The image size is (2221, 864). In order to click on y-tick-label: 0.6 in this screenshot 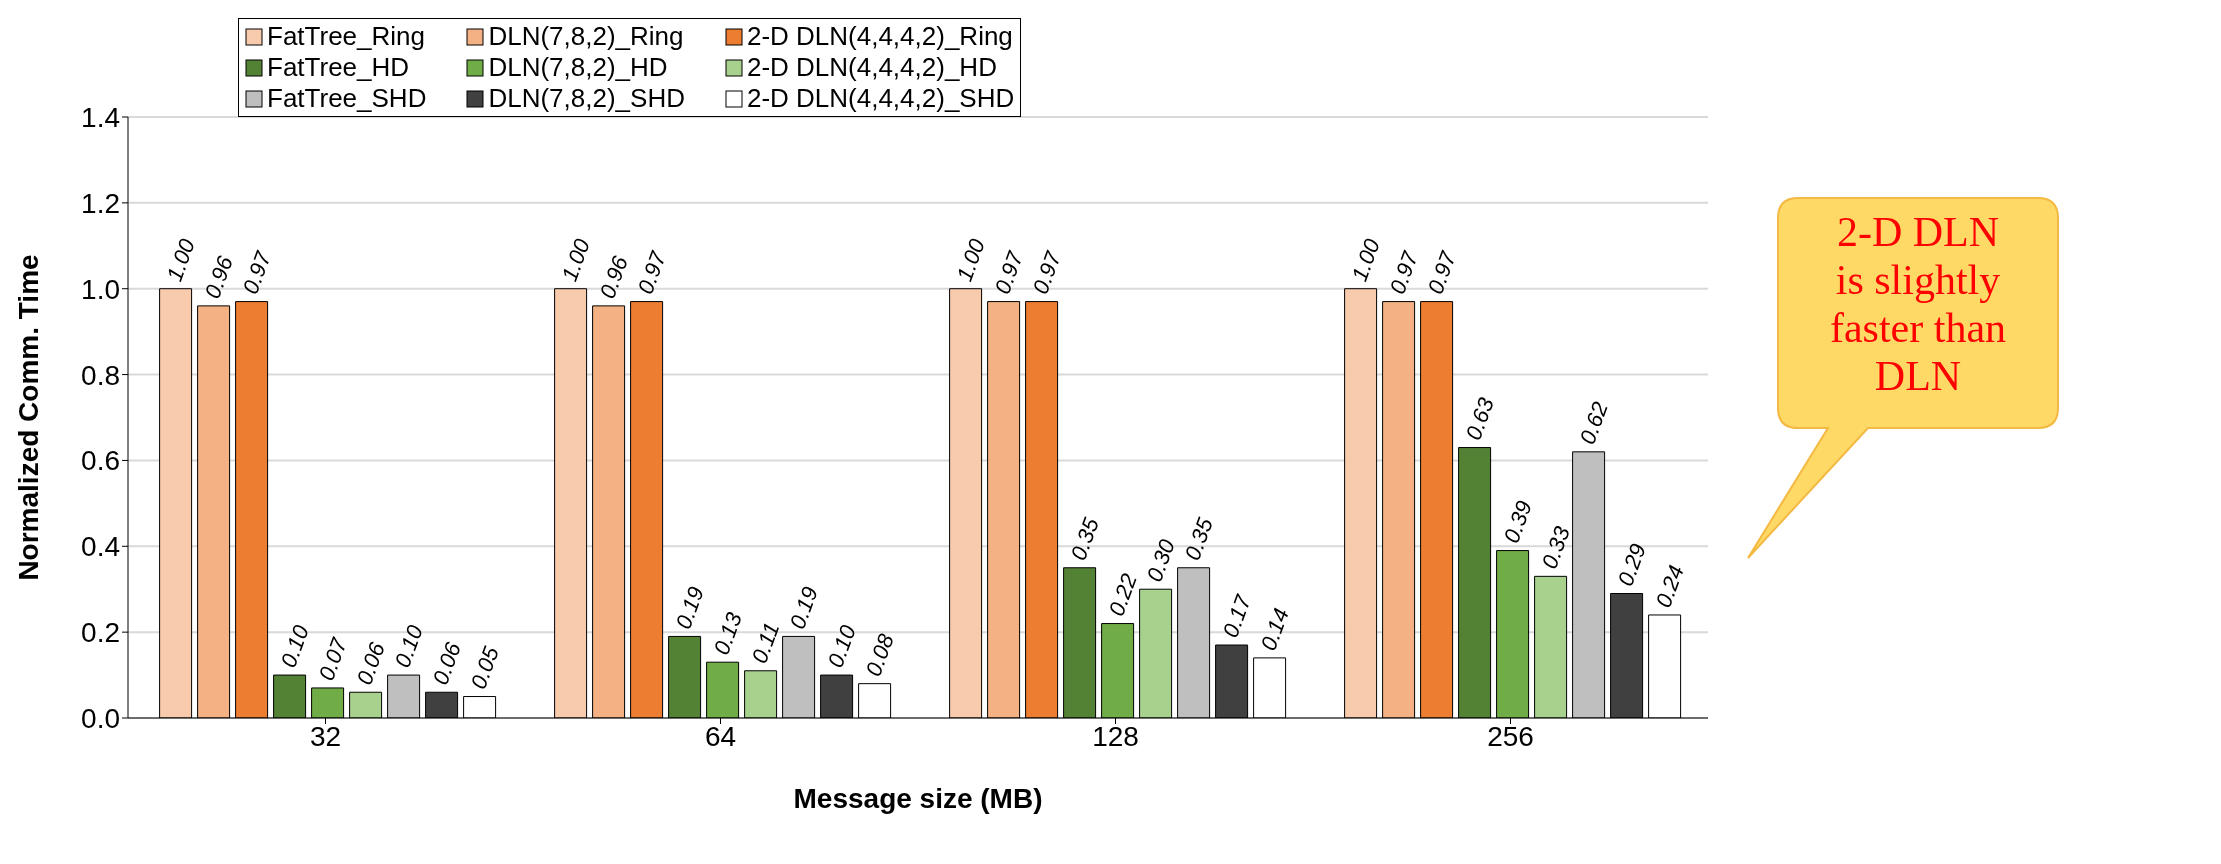, I will do `click(100, 461)`.